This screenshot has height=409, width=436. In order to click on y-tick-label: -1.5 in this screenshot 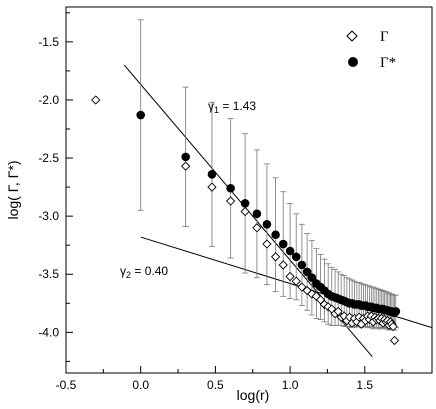, I will do `click(48, 42)`.